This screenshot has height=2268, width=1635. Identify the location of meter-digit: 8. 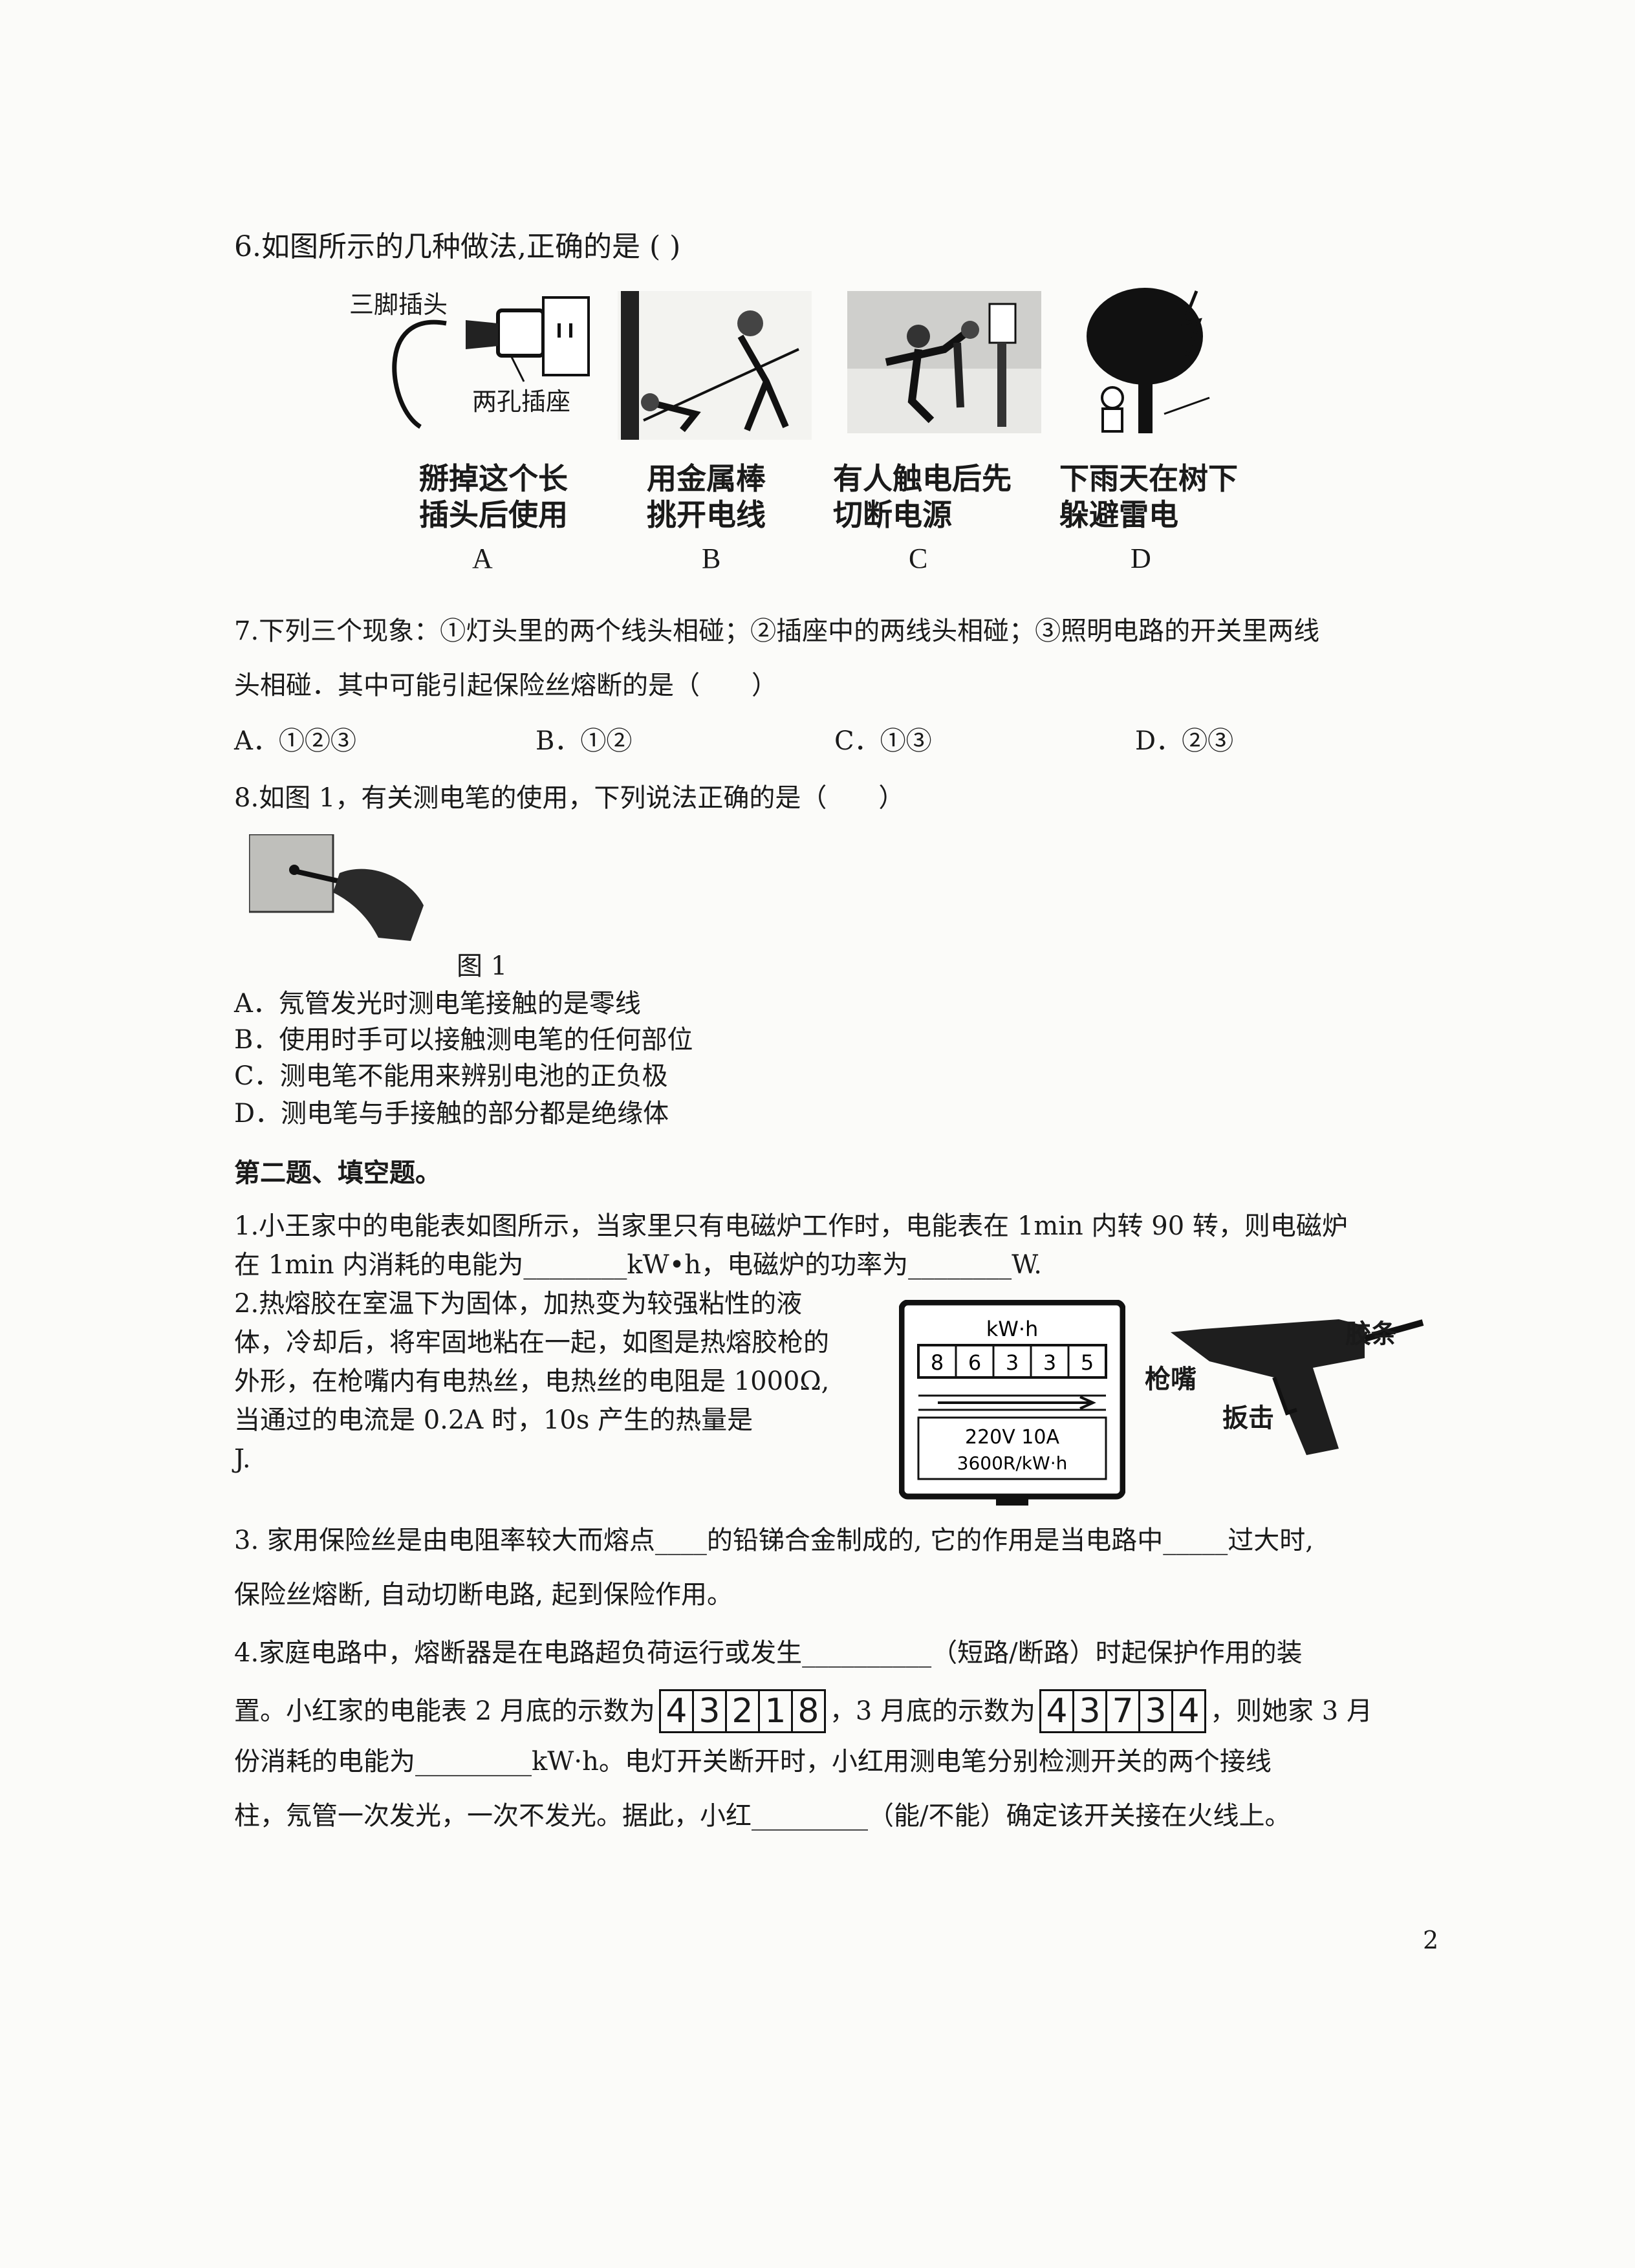
(937, 1362).